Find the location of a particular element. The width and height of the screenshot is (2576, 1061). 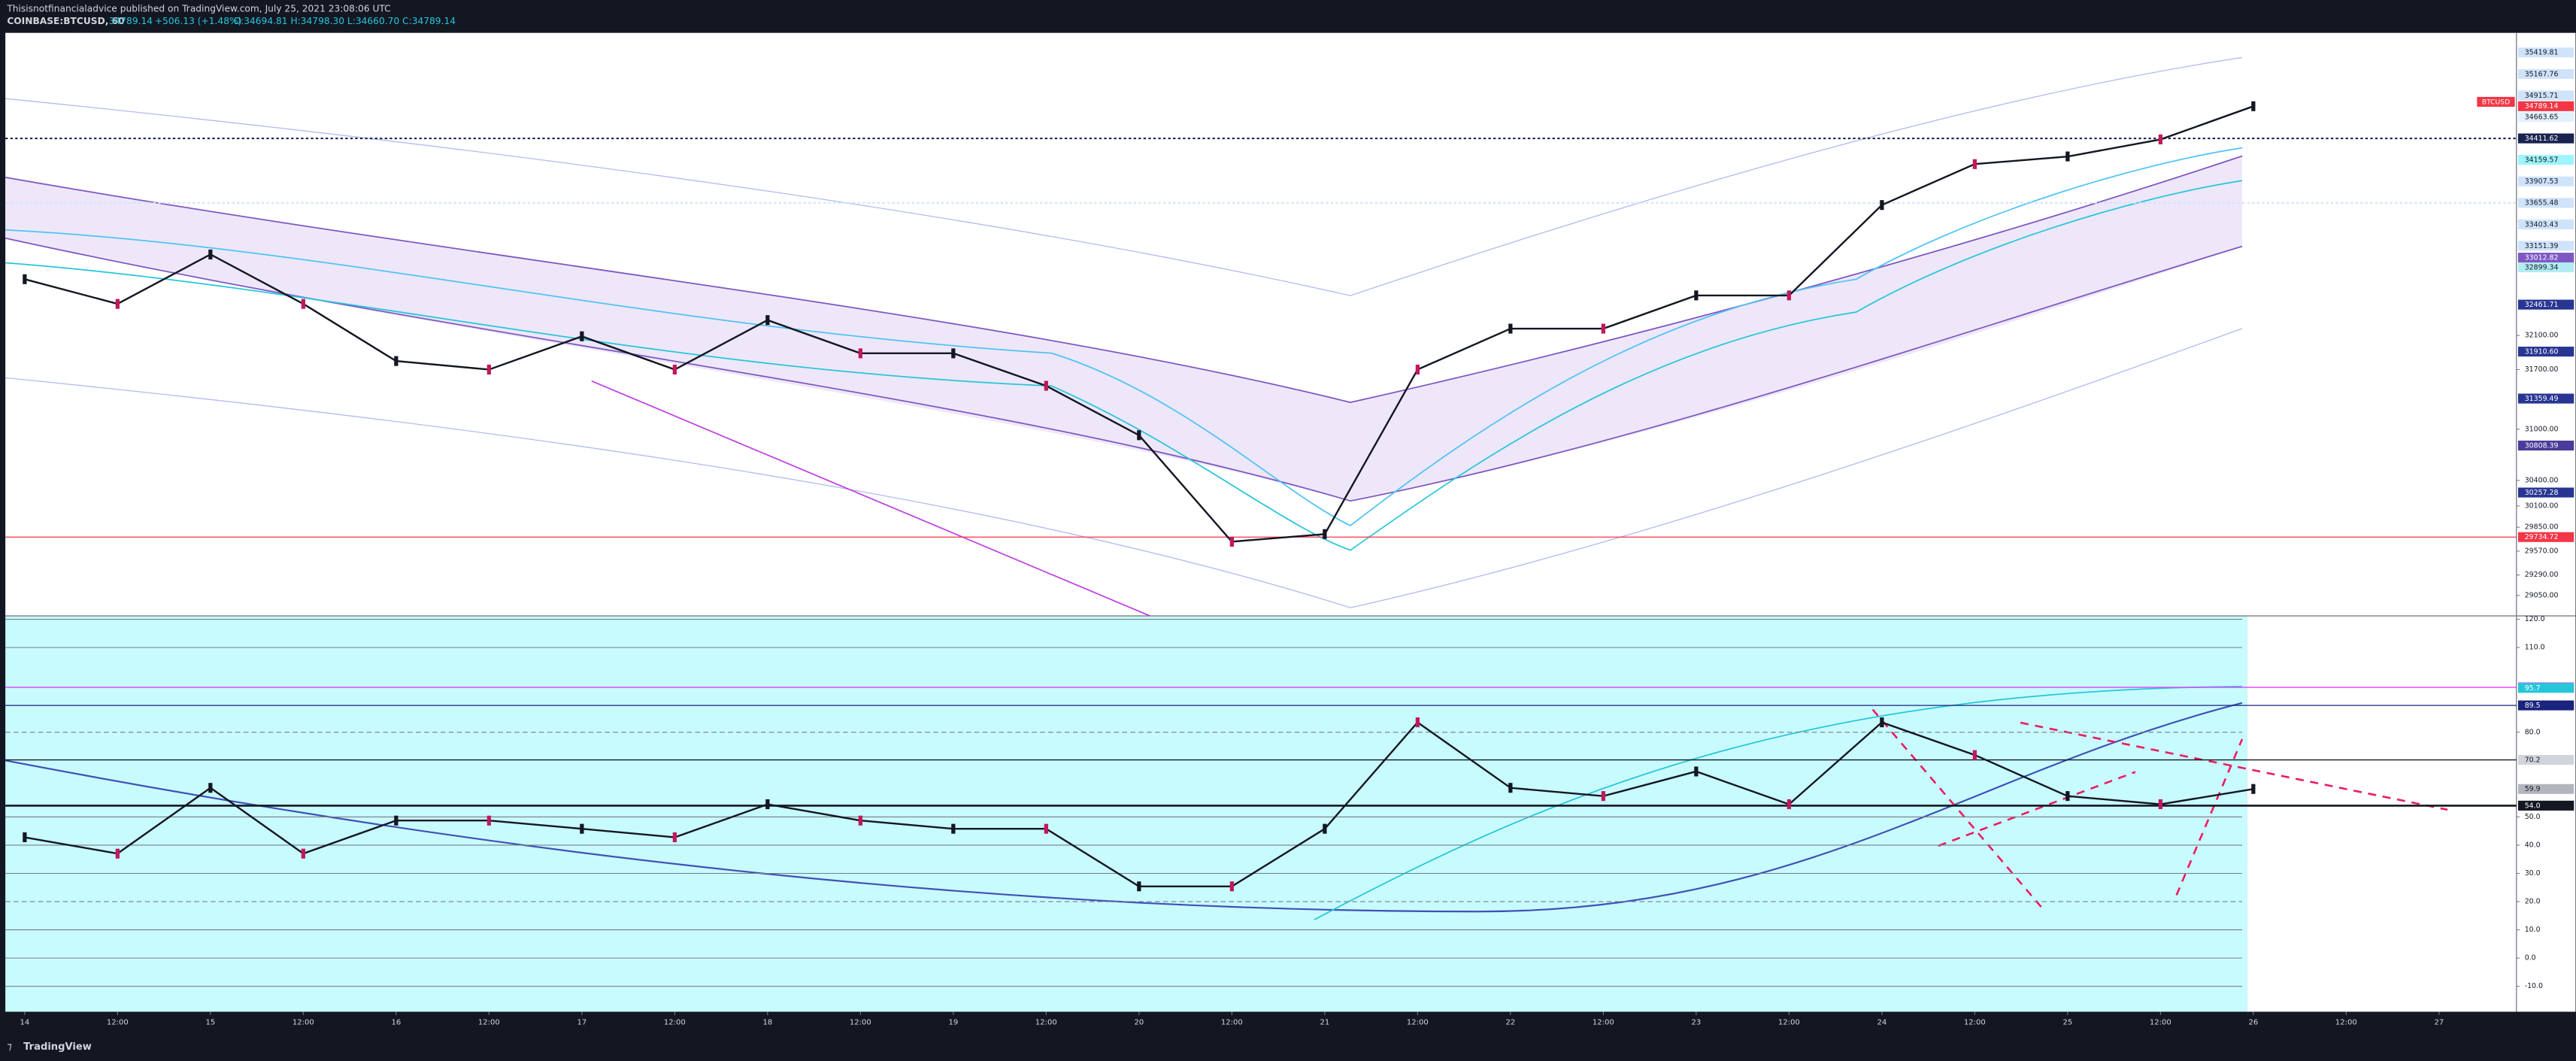

price-badge-label: 34411.62 is located at coordinates (2542, 139).